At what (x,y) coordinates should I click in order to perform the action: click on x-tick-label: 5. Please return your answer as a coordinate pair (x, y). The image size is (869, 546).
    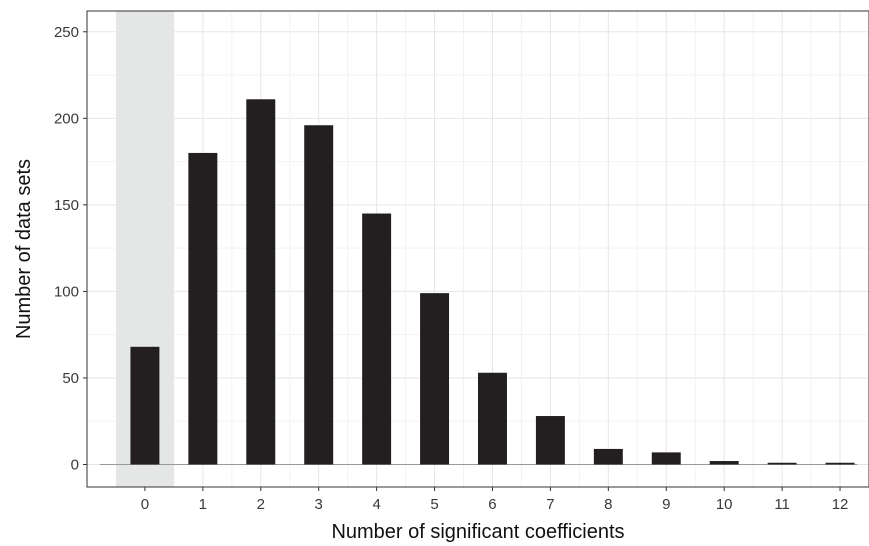
    Looking at the image, I should click on (434, 504).